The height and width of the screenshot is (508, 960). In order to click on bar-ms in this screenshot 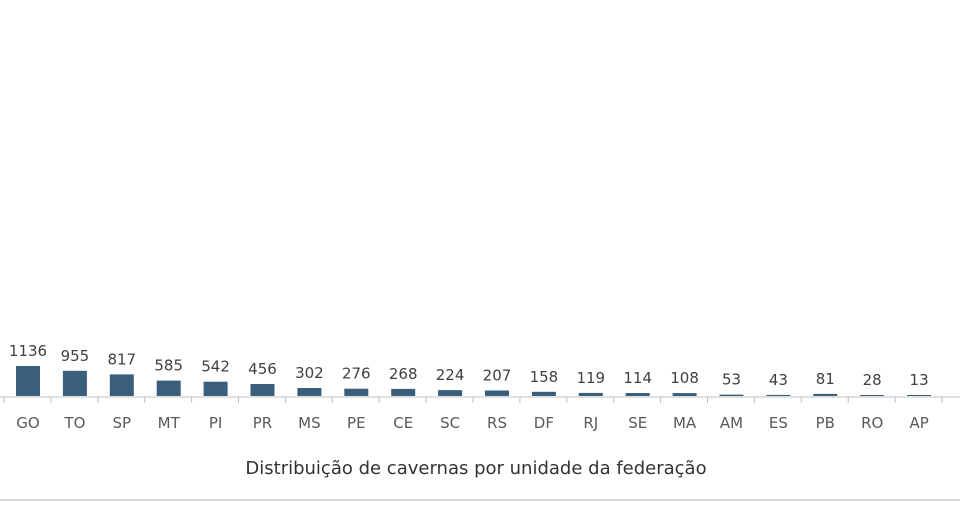, I will do `click(309, 392)`.